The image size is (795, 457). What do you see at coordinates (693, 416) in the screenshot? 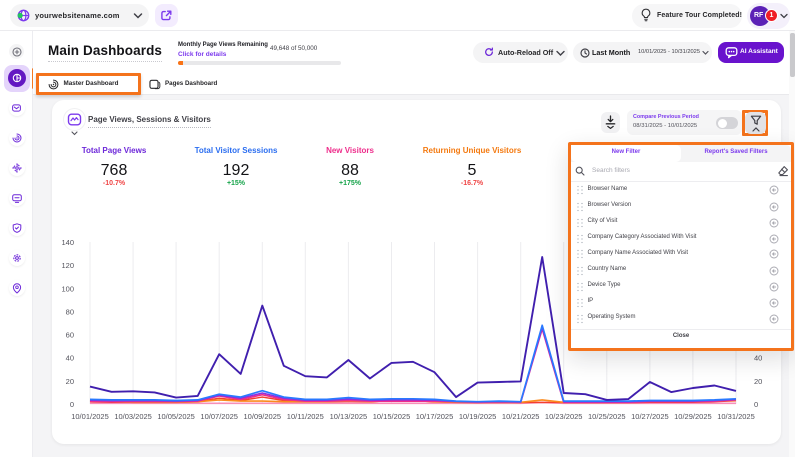
I see `svg-text: 10/29/2025` at bounding box center [693, 416].